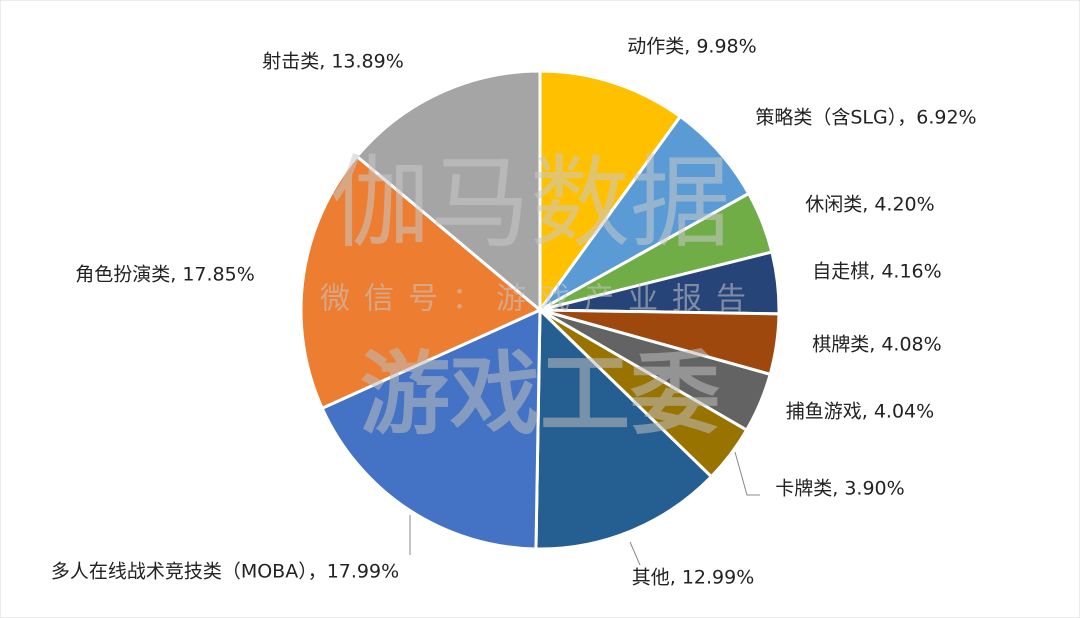 This screenshot has width=1080, height=618. I want to click on data-label: 棋牌类, 4.08%, so click(876, 345).